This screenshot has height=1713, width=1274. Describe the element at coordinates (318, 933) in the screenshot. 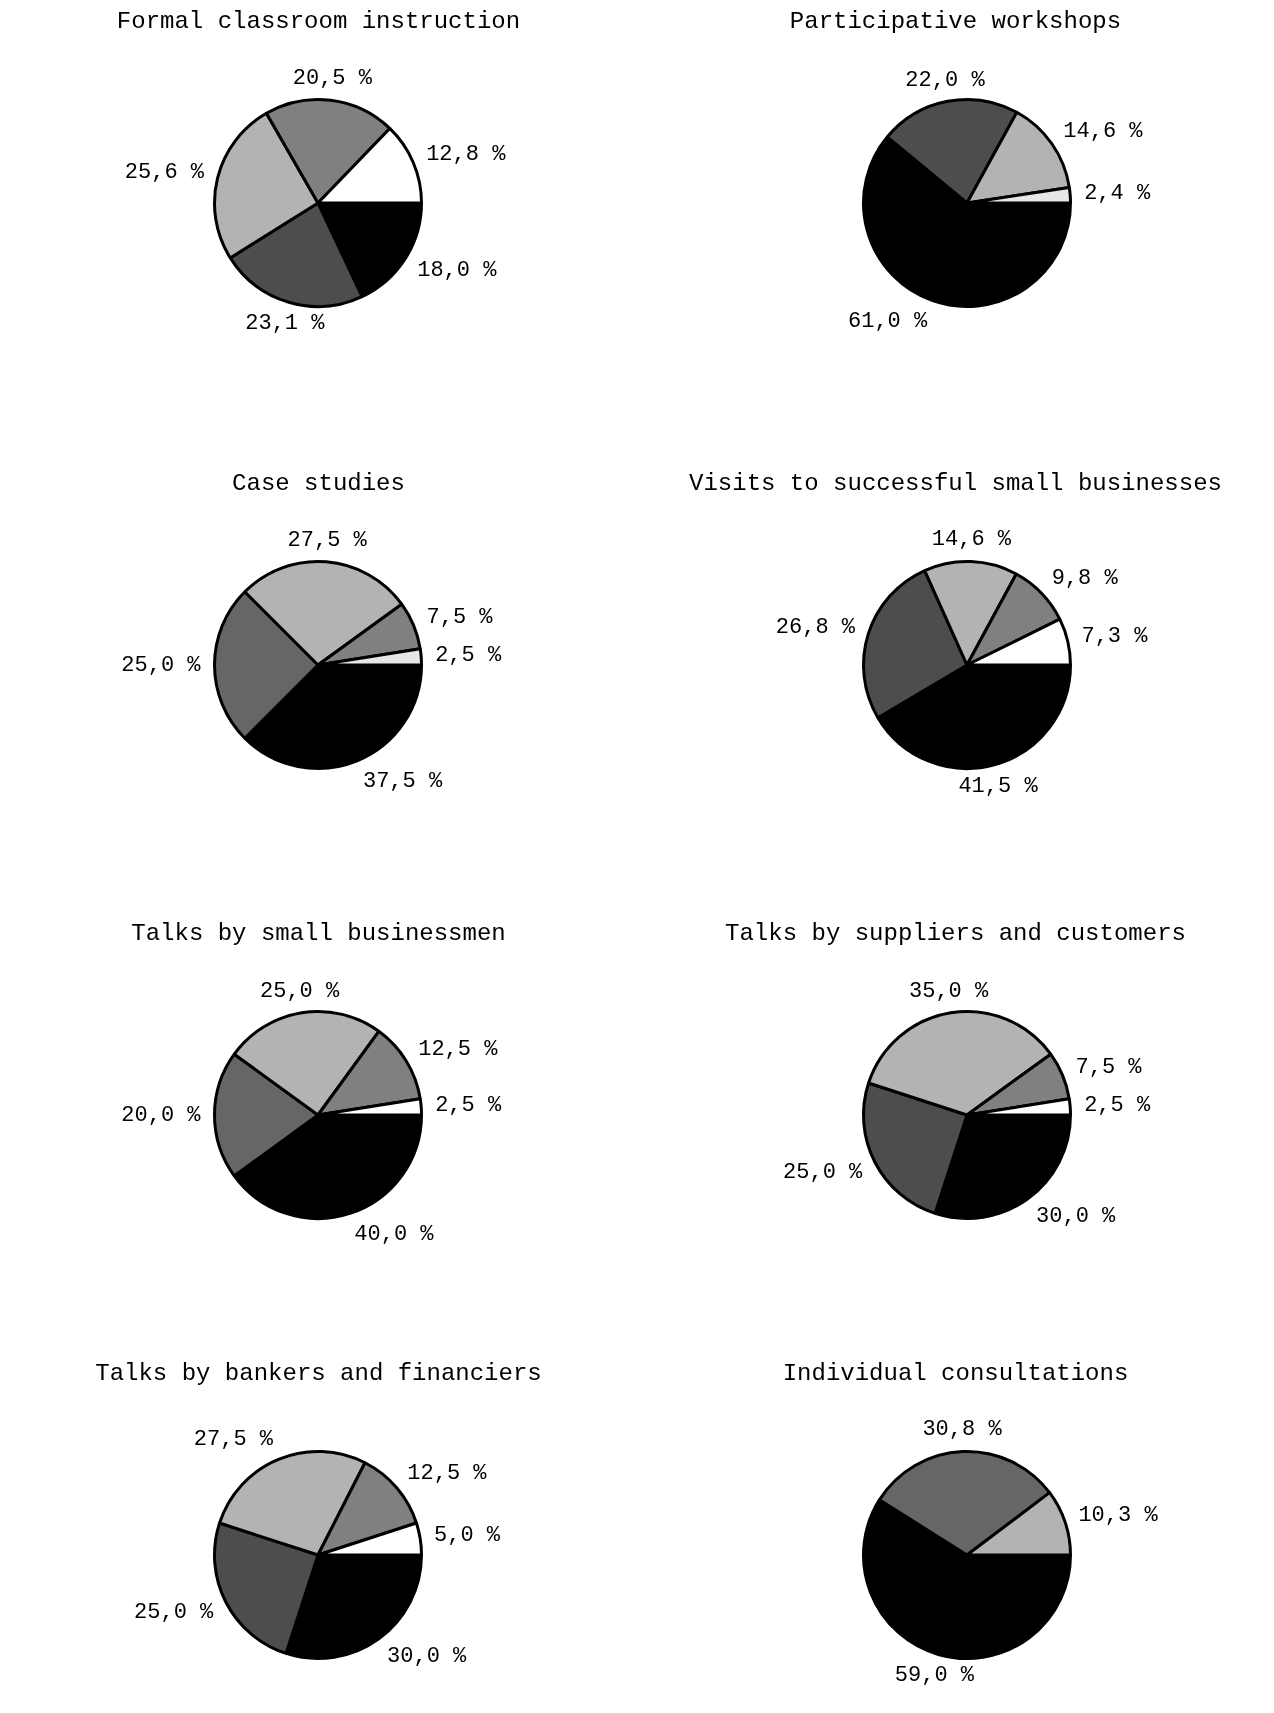

I see `chart-title: Talks by small businessmen` at that location.